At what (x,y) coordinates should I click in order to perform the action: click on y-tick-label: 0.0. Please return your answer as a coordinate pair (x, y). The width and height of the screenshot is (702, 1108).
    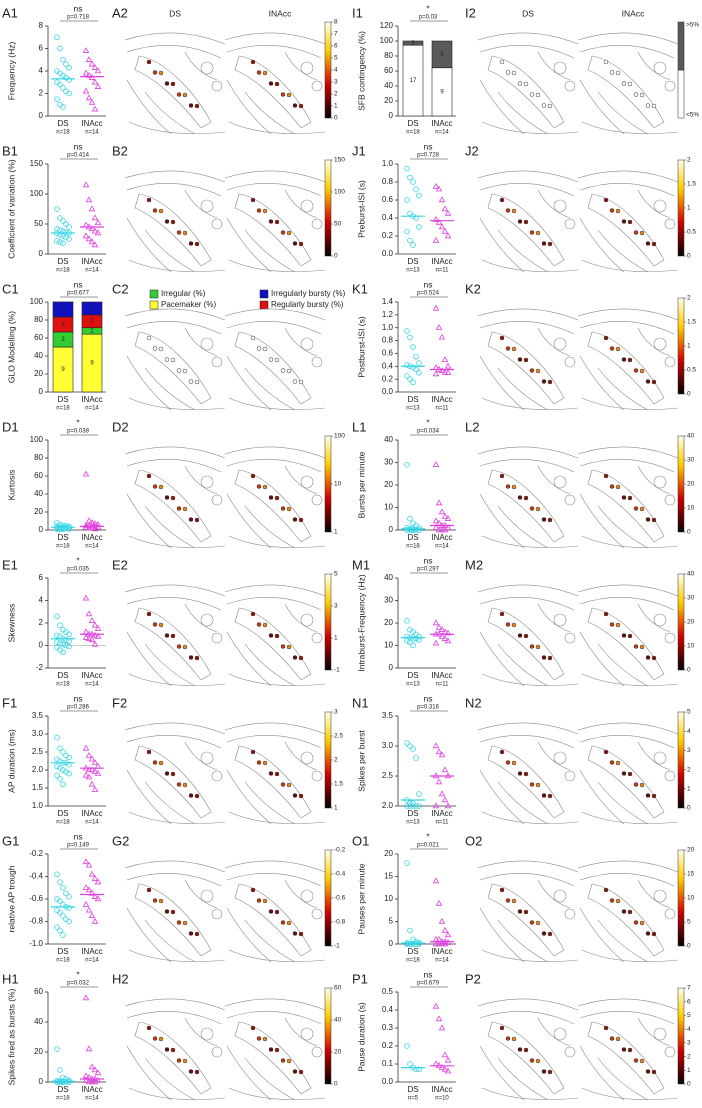
    Looking at the image, I should click on (388, 253).